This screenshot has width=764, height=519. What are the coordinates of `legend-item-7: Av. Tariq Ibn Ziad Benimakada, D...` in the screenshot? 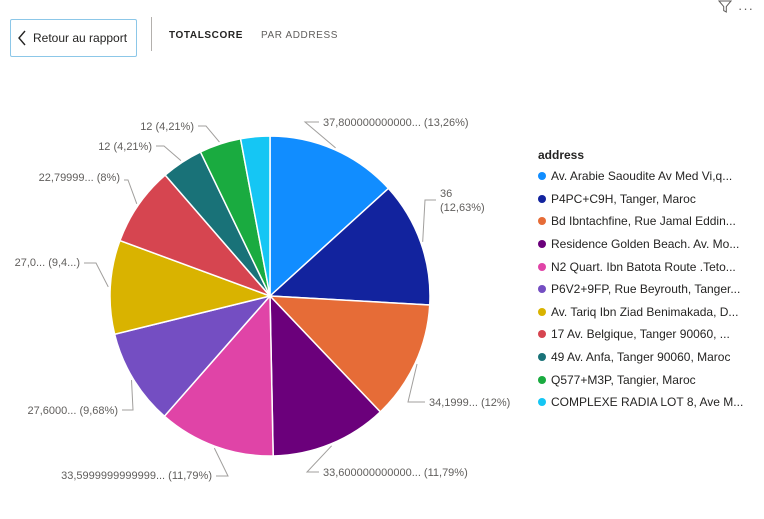 It's located at (649, 312).